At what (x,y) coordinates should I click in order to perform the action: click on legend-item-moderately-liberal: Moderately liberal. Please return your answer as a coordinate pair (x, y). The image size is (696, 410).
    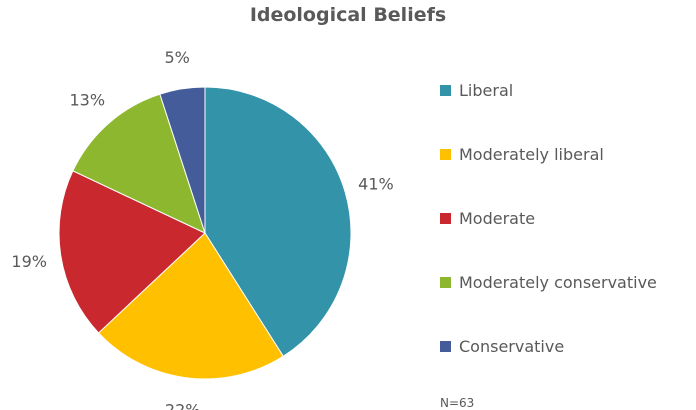
    Looking at the image, I should click on (522, 154).